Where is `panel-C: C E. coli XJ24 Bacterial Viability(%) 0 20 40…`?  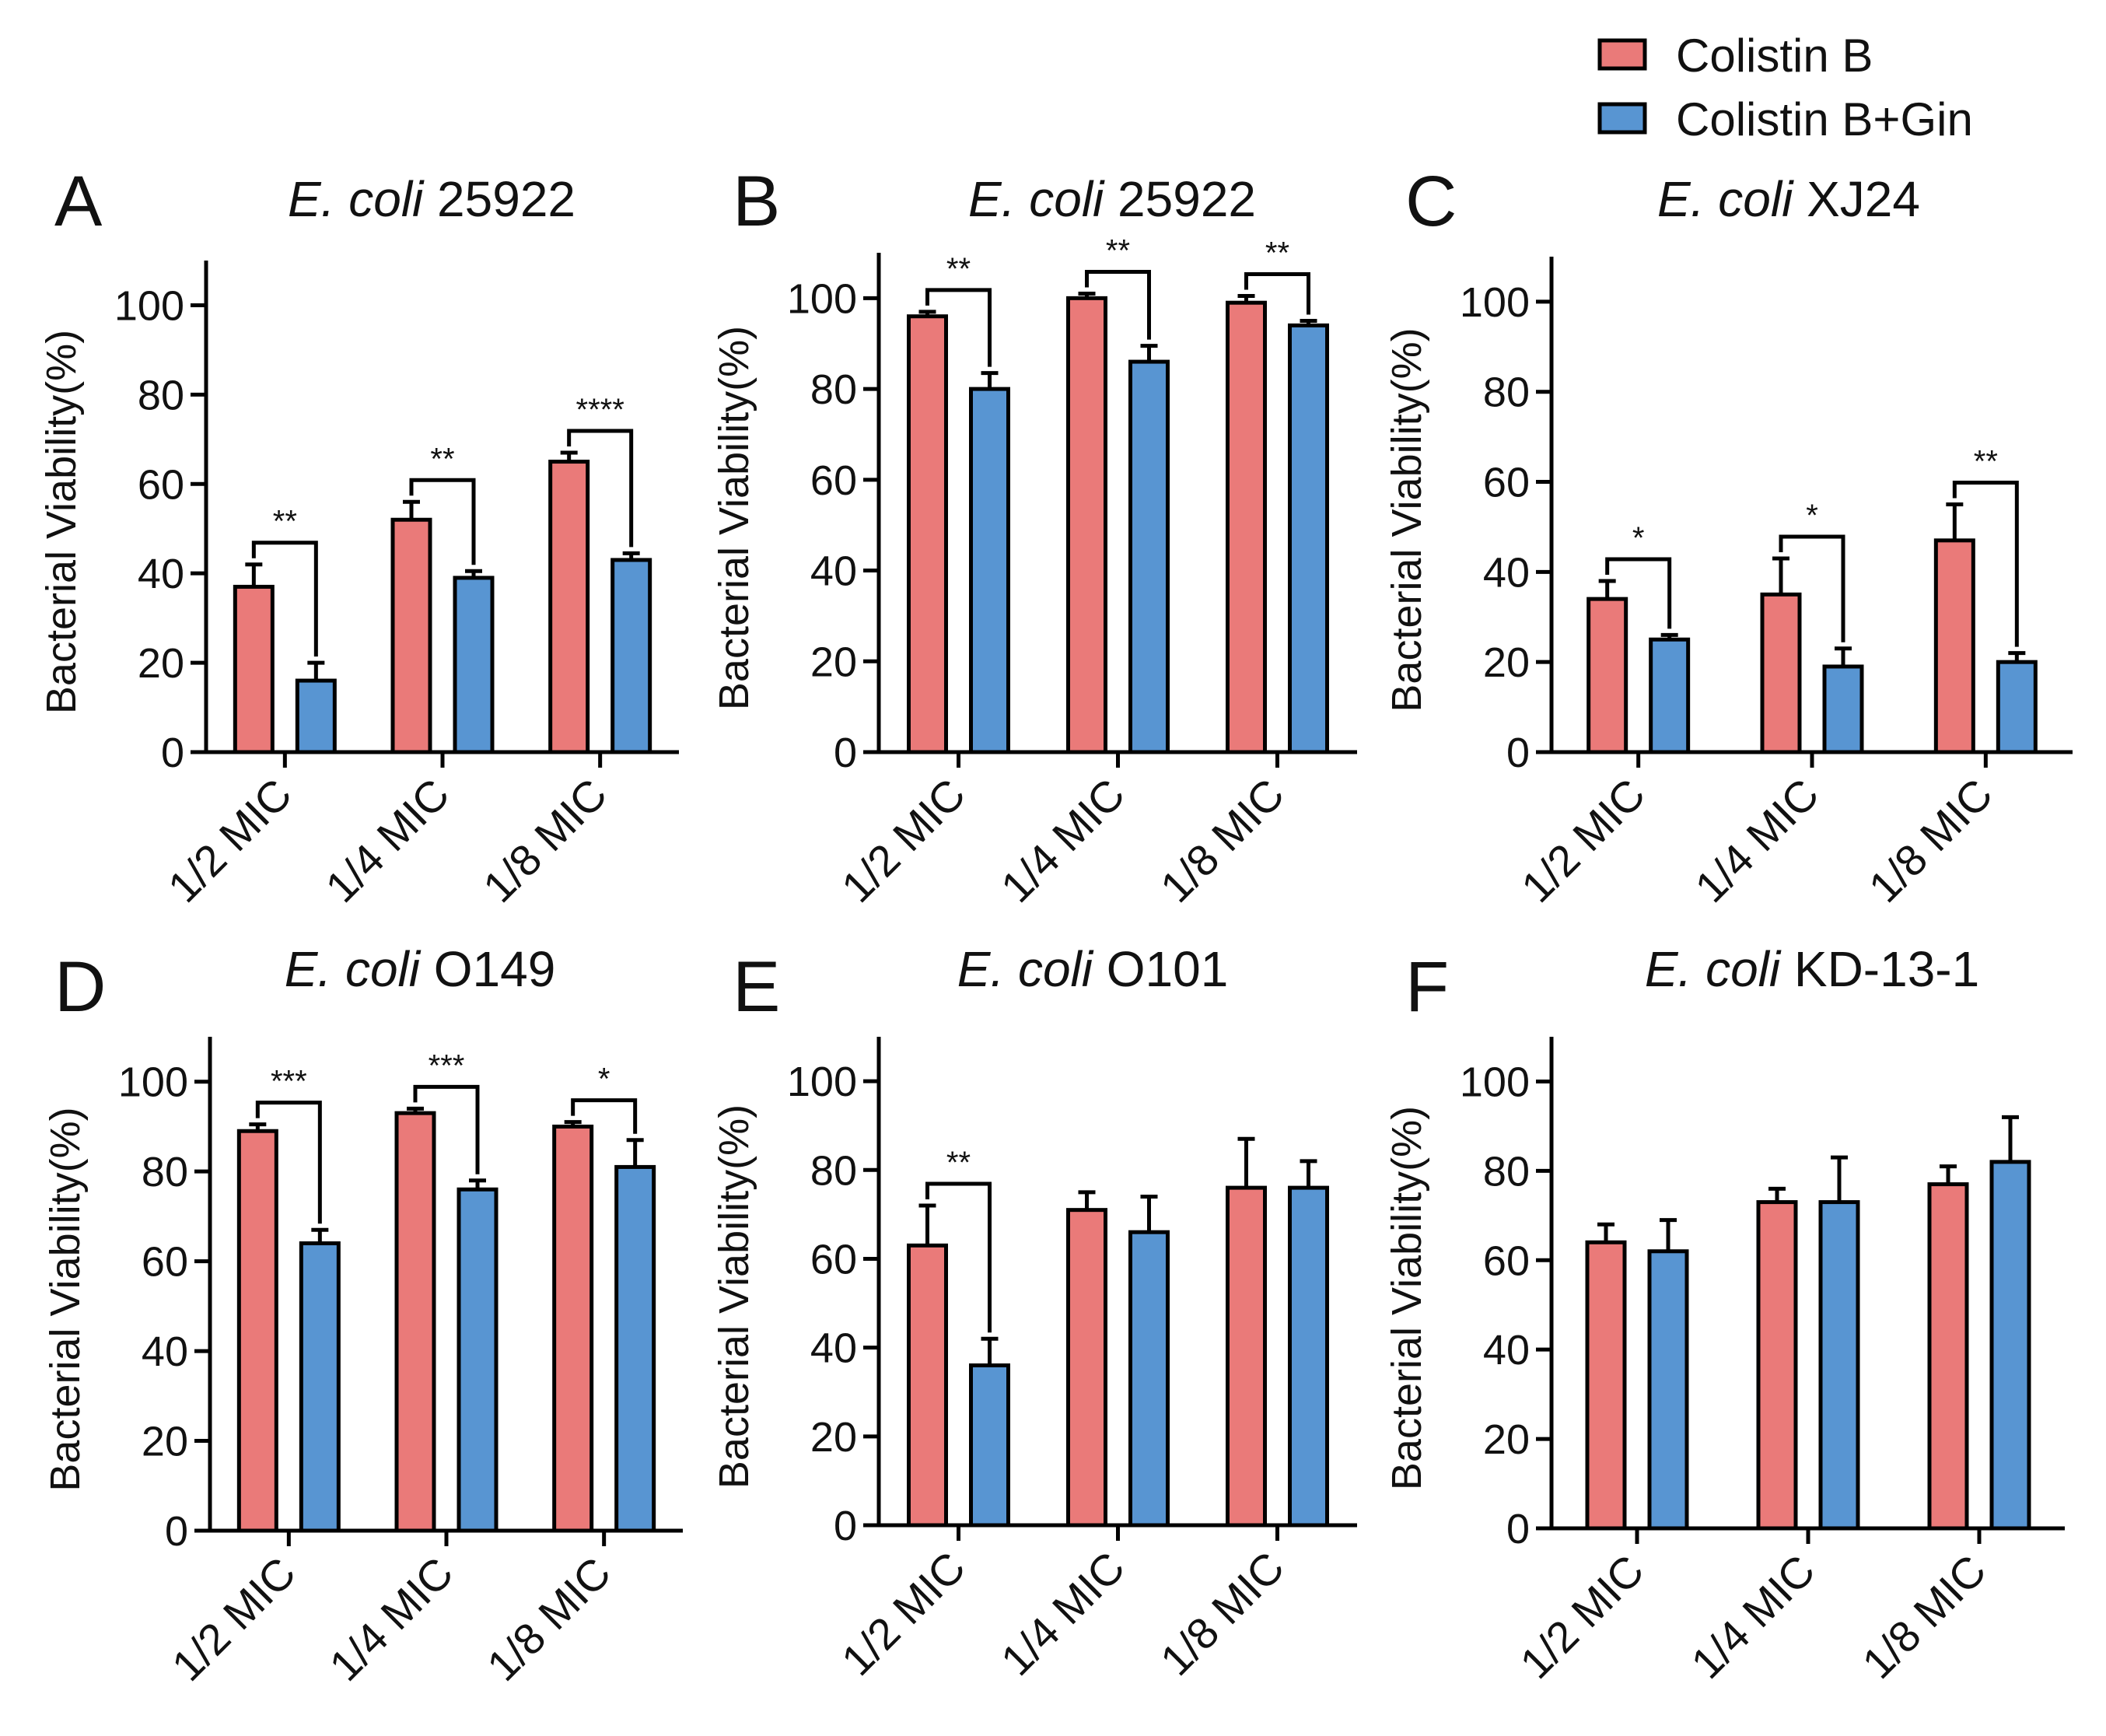 panel-C: C E. coli XJ24 Bacterial Viability(%) 0 20 40… is located at coordinates (1728, 537).